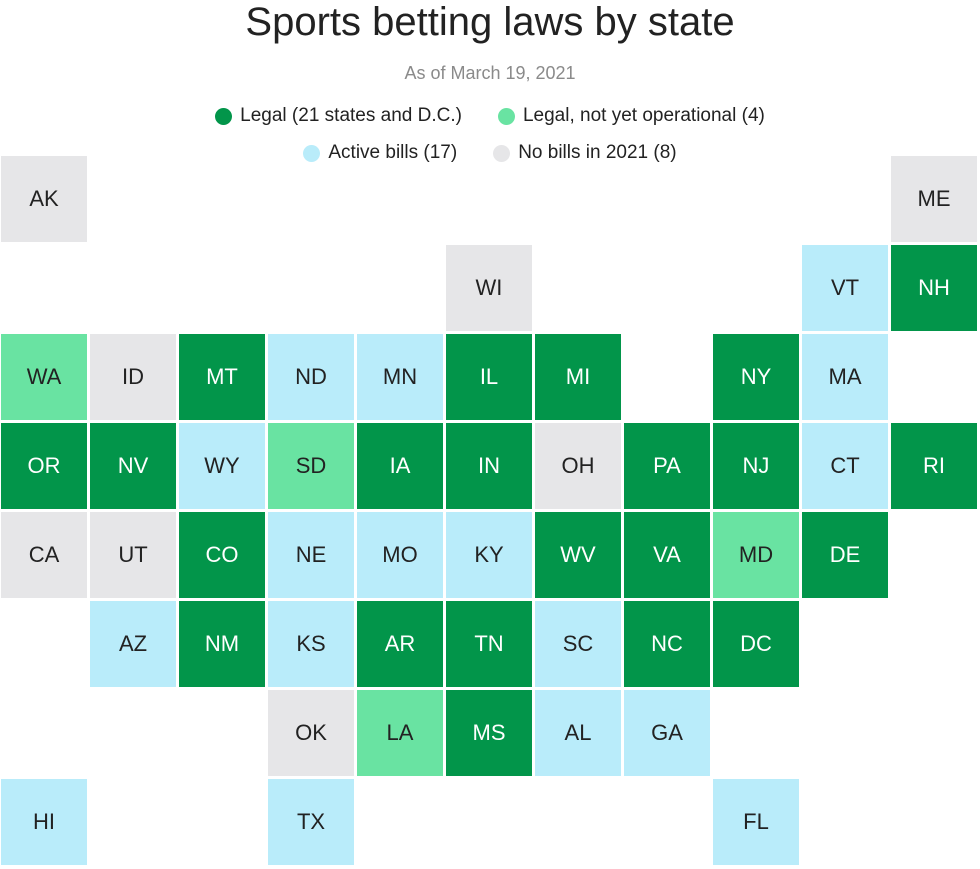  What do you see at coordinates (489, 555) in the screenshot?
I see `state-tile-ky: KY` at bounding box center [489, 555].